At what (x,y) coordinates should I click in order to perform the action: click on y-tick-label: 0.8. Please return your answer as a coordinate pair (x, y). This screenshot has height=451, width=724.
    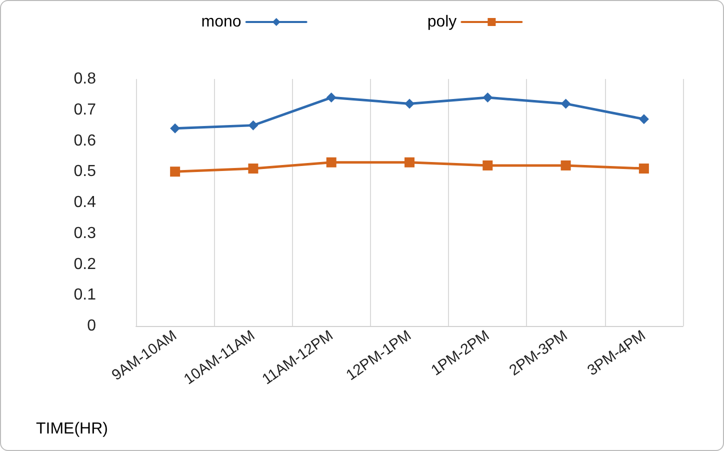
    Looking at the image, I should click on (85, 79).